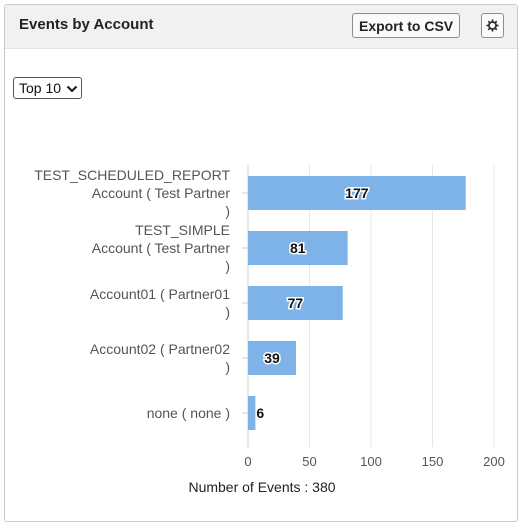 This screenshot has width=524, height=526. Describe the element at coordinates (188, 413) in the screenshot. I see `category-label-4: none ( none )` at that location.